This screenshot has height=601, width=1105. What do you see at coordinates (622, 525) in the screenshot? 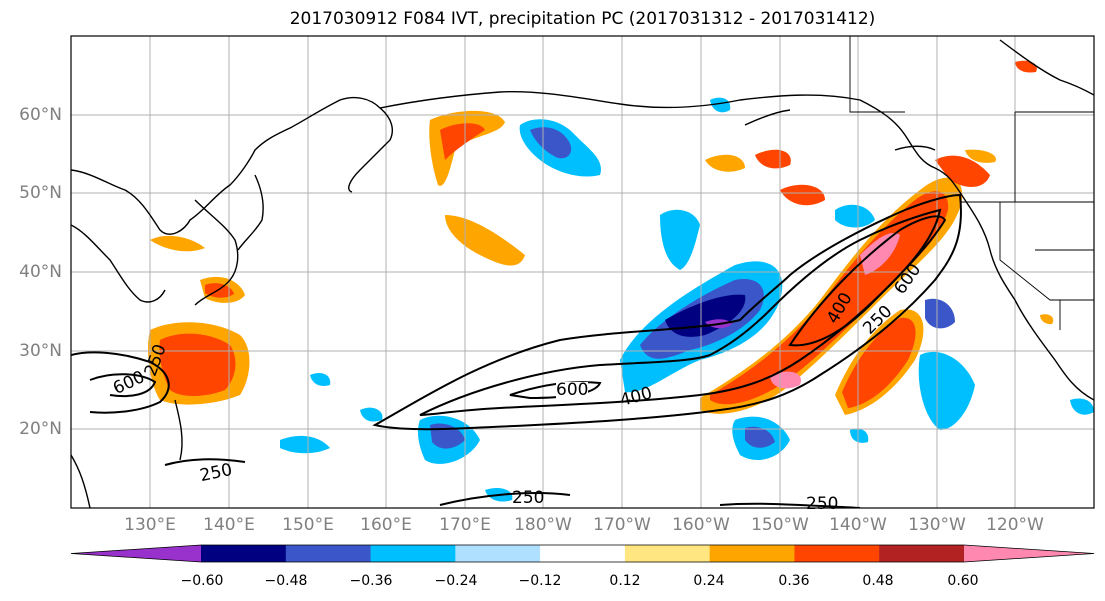
I see `lon-label: 170°W` at bounding box center [622, 525].